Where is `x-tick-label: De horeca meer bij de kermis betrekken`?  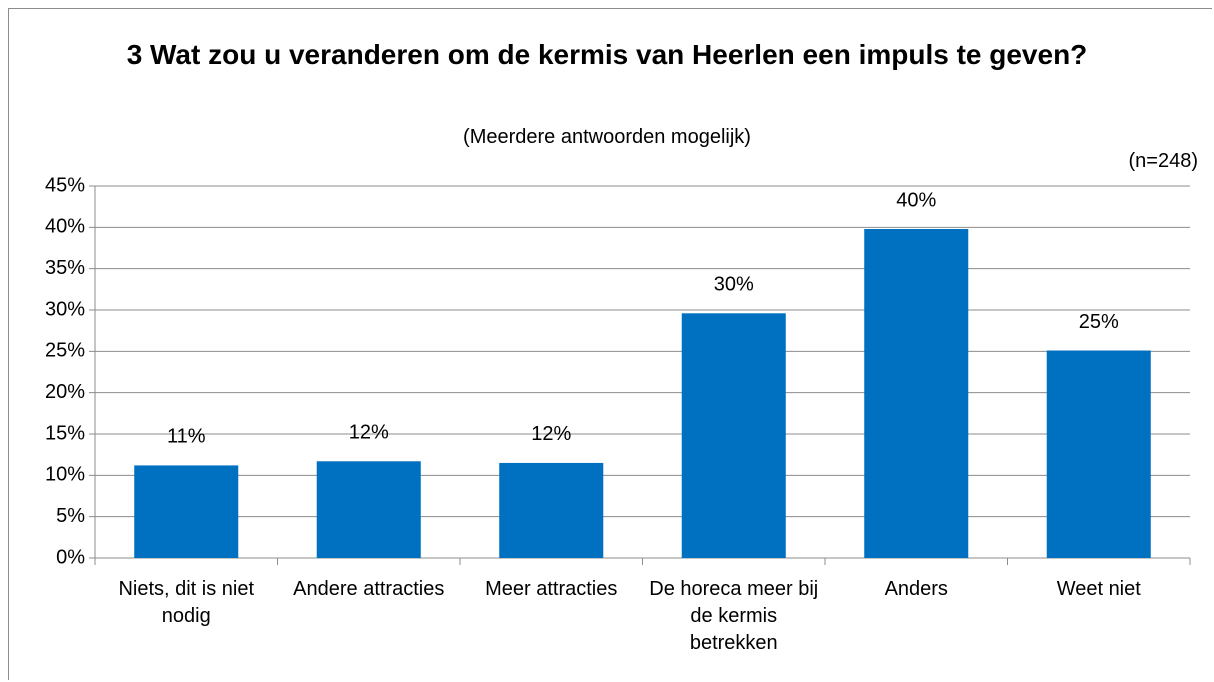 x-tick-label: De horeca meer bij de kermis betrekken is located at coordinates (734, 616).